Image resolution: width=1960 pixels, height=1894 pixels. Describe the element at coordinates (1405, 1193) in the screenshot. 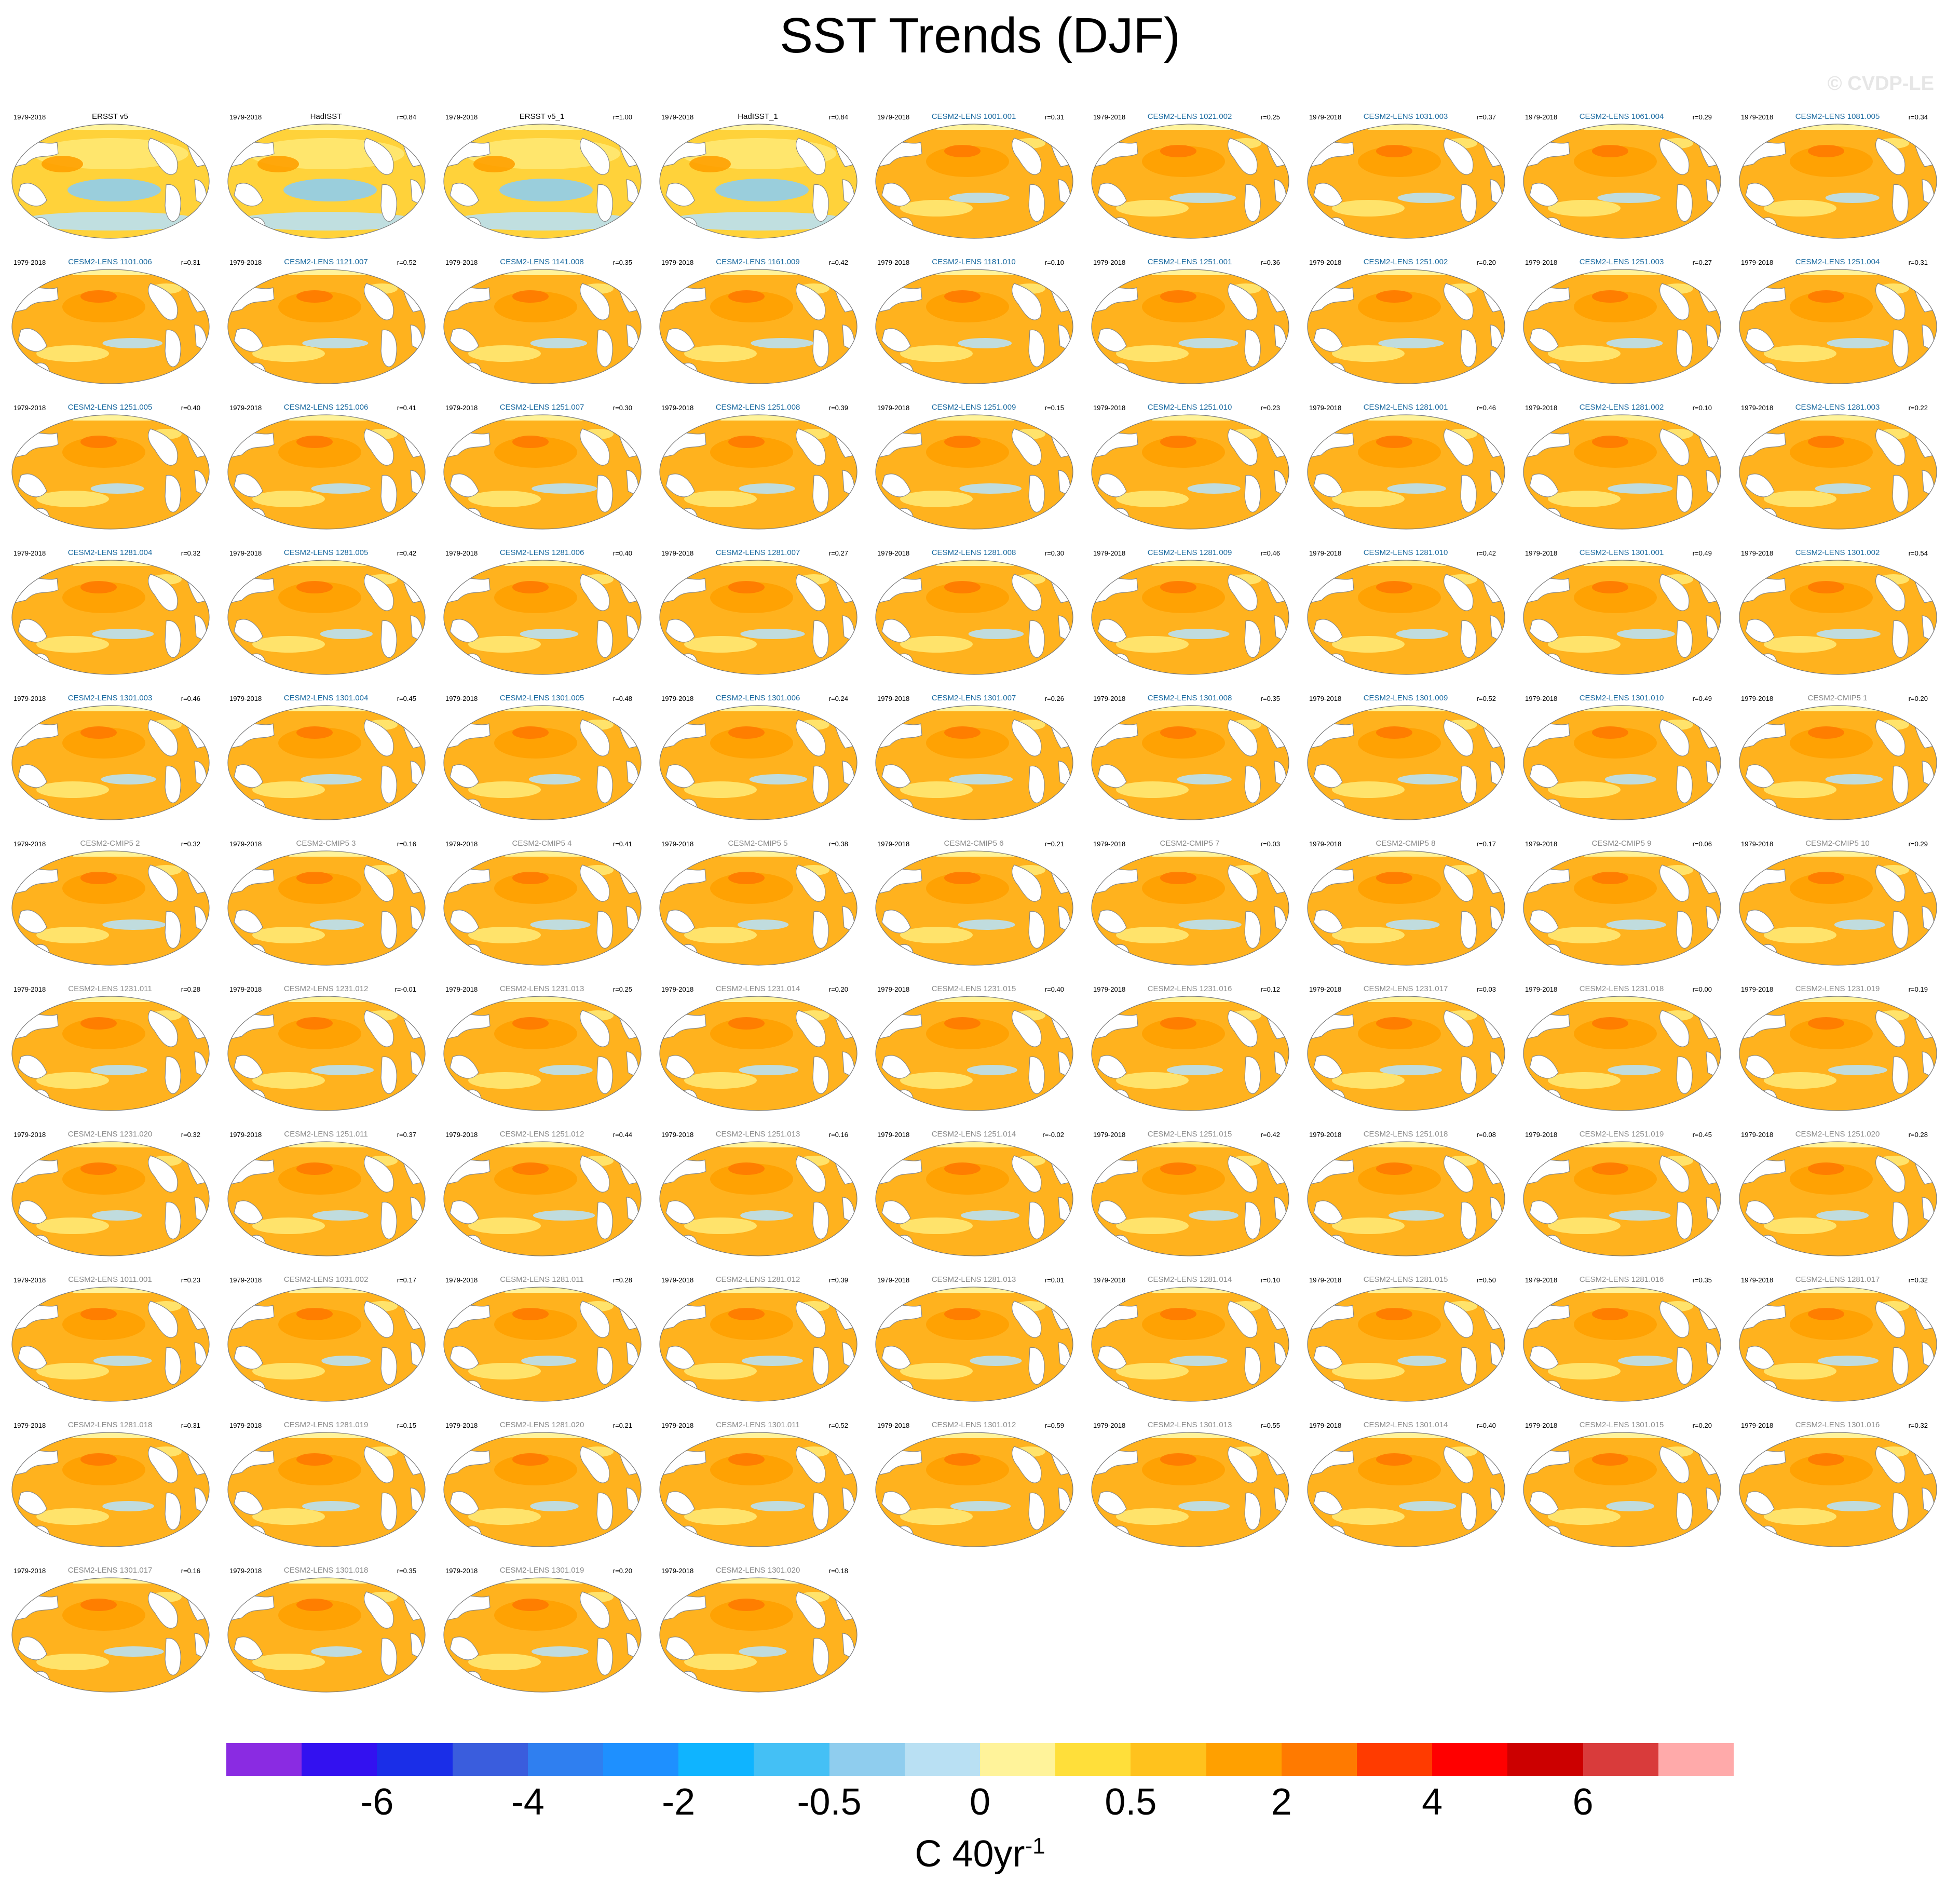

I see `map-panel: 1979-2018 CESM2-LENS 1251.018 r=0.08` at that location.